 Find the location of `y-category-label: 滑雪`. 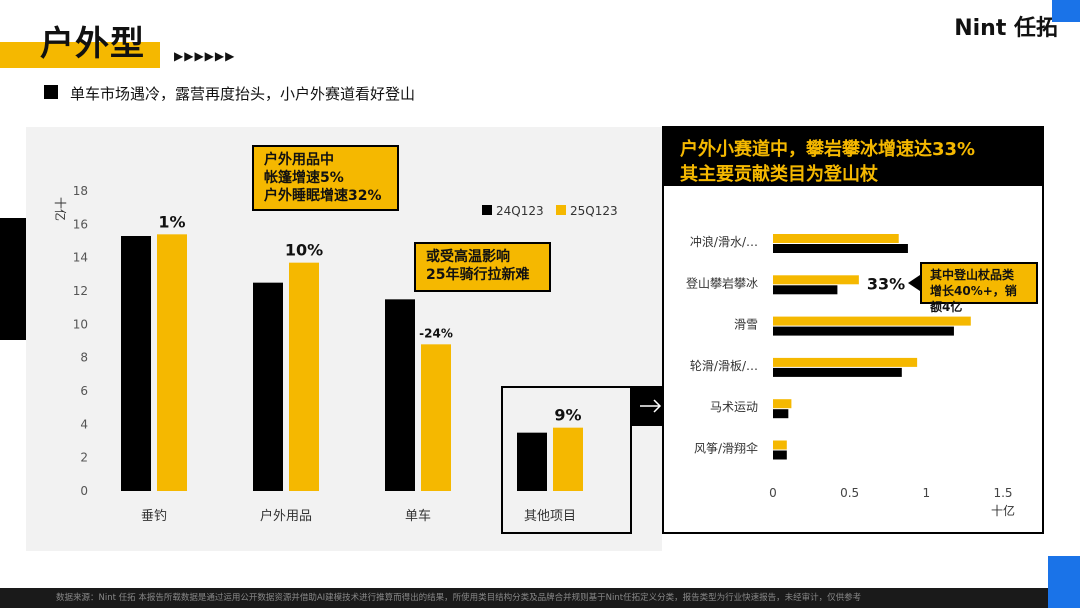

y-category-label: 滑雪 is located at coordinates (746, 325).